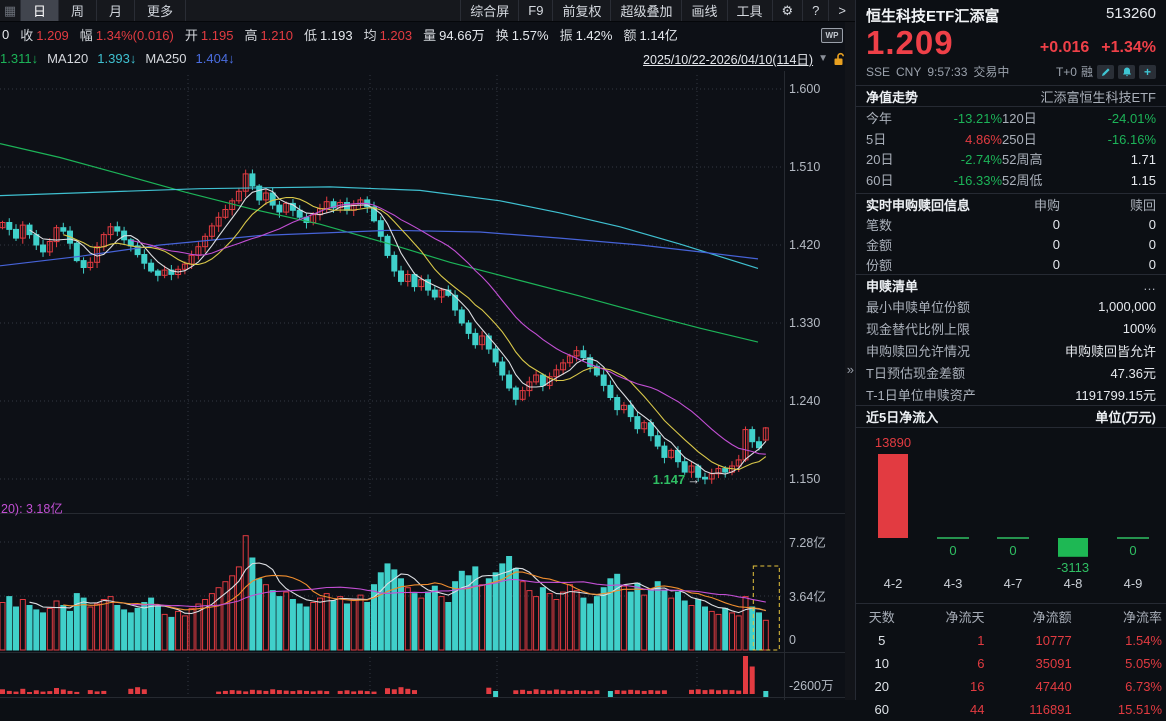 This screenshot has height=721, width=1166. I want to click on col-redeem: 赎回, so click(1108, 204).